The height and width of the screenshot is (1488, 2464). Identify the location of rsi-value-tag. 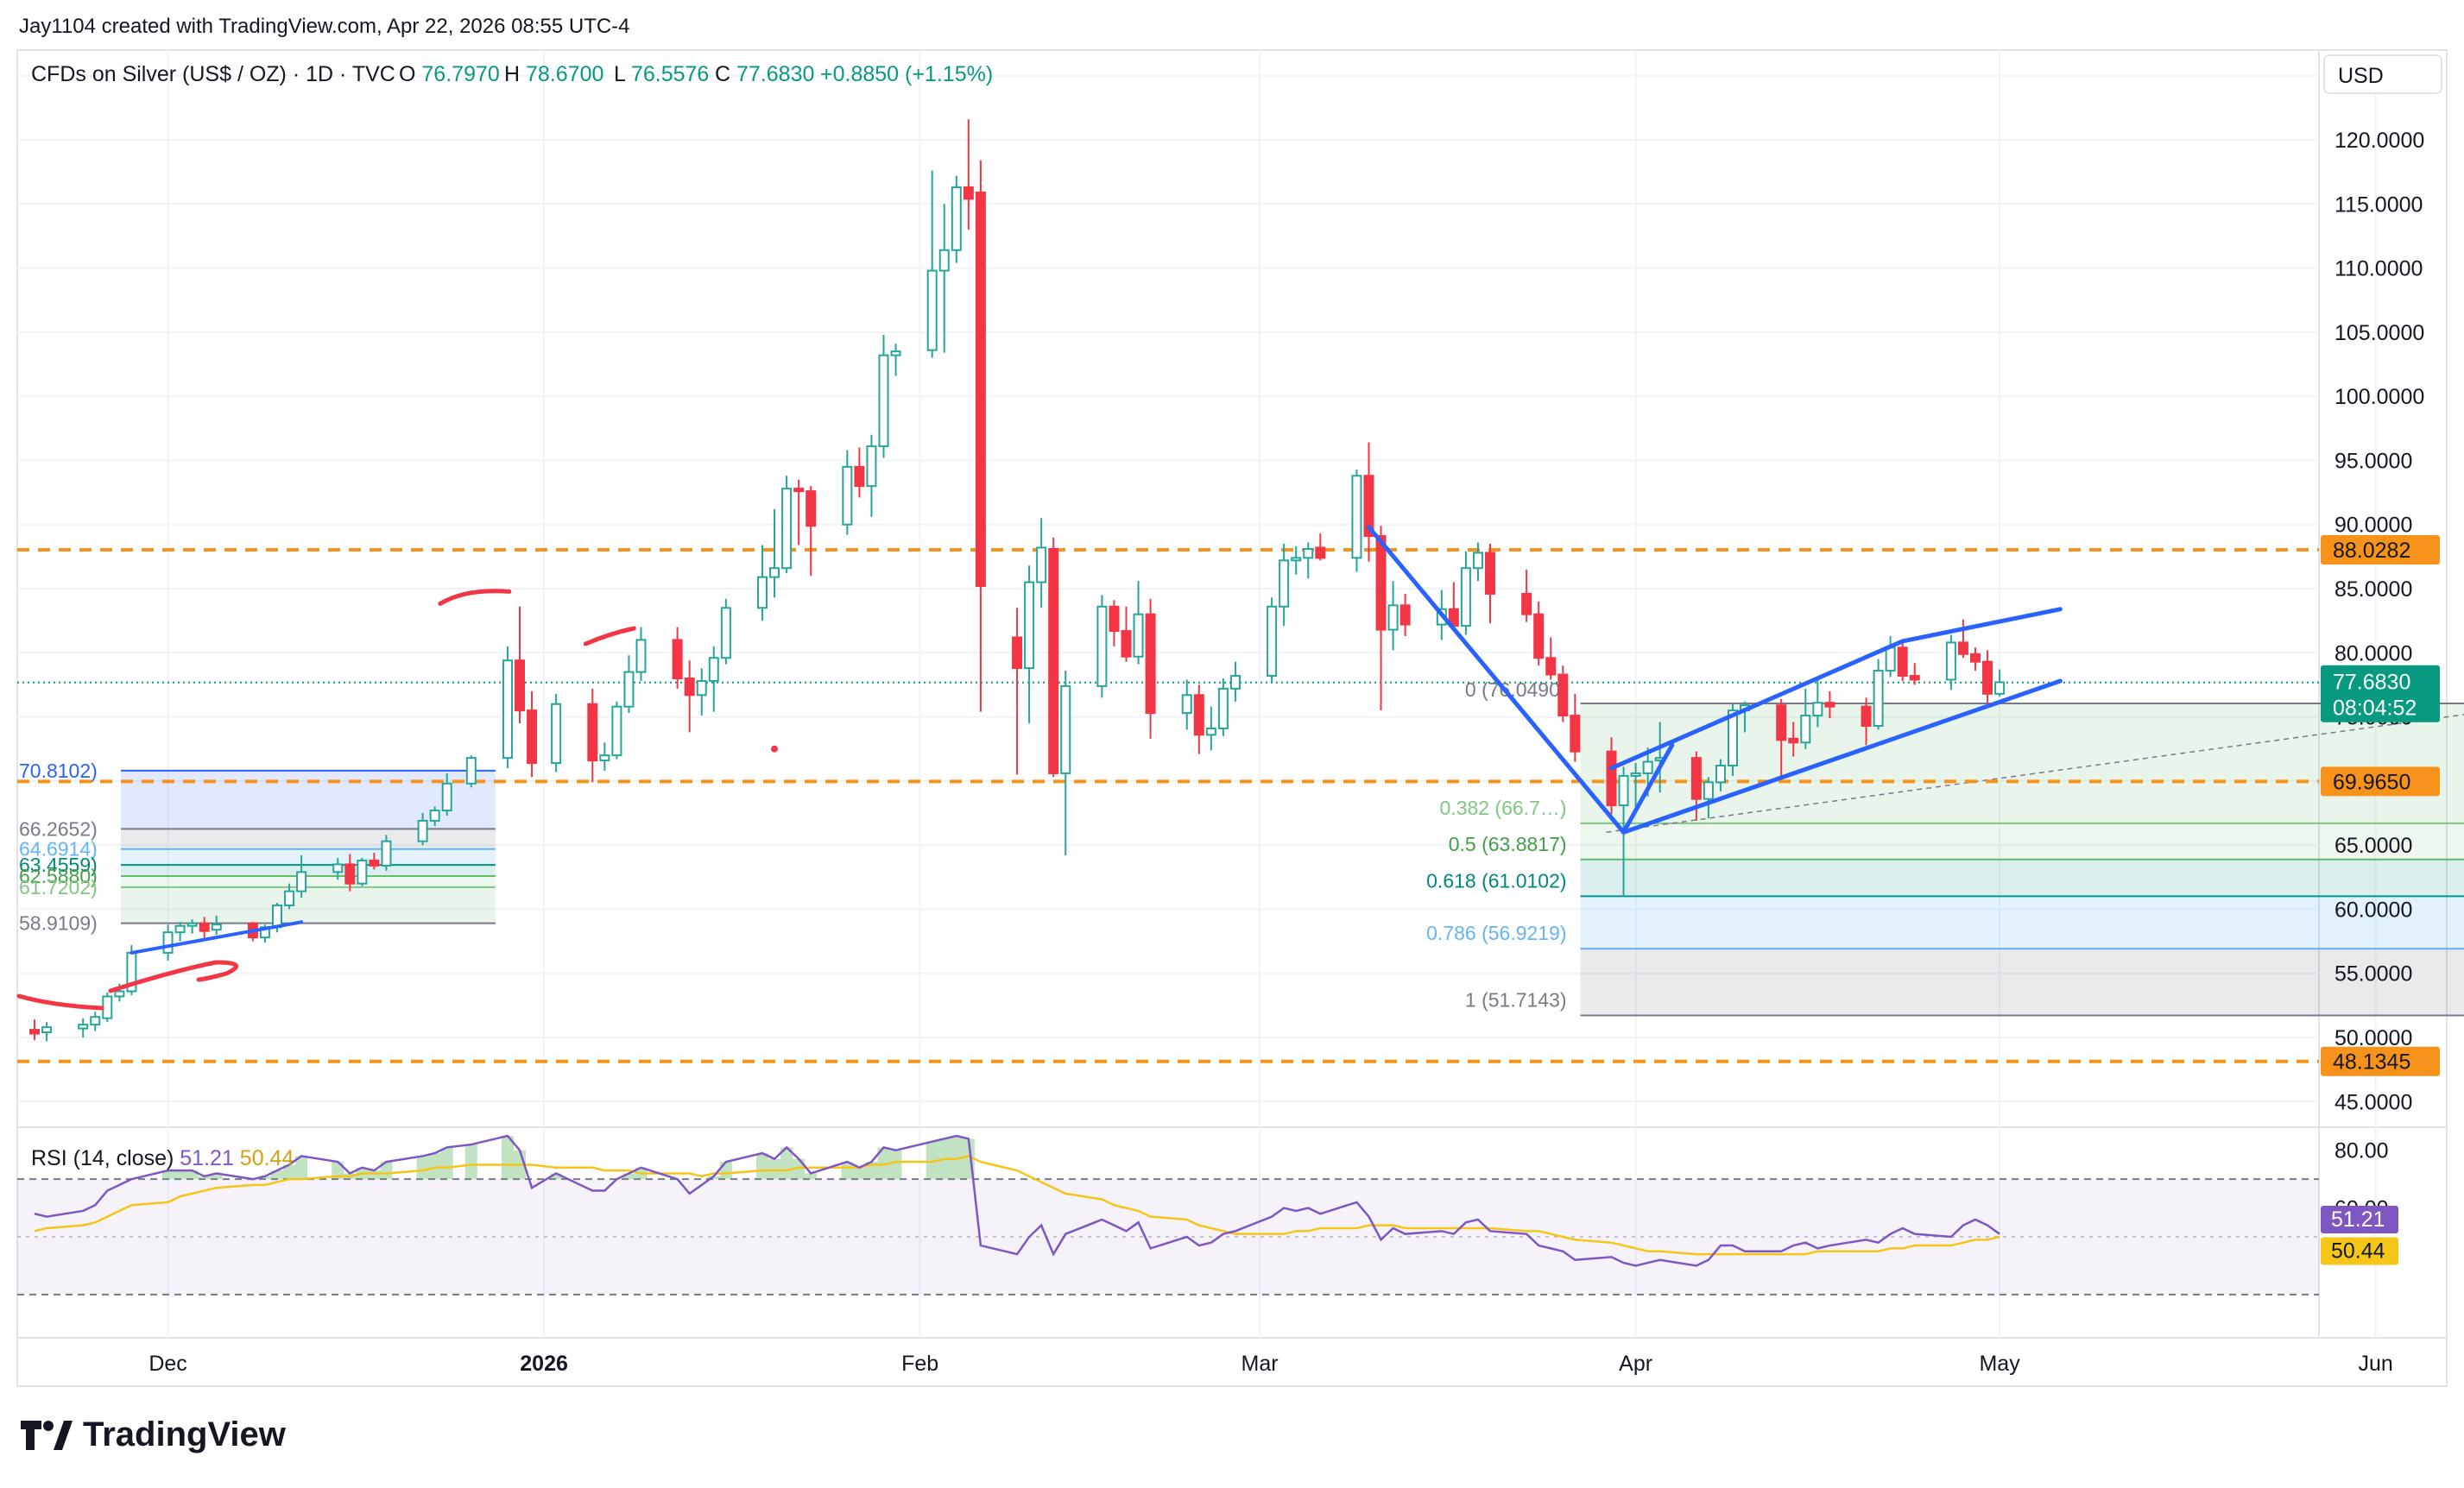
(2359, 1219).